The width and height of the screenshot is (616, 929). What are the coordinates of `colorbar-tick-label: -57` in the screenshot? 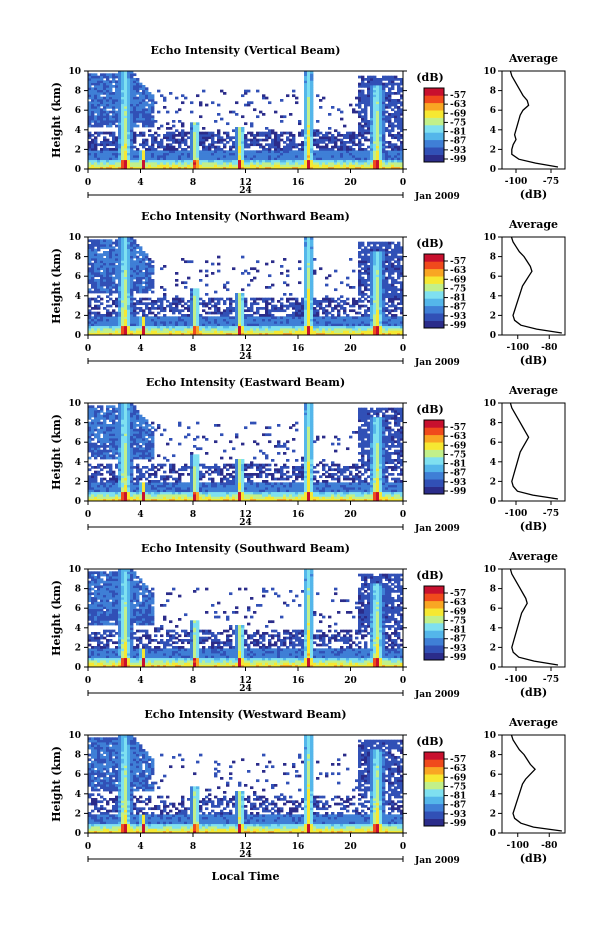 It's located at (458, 96).